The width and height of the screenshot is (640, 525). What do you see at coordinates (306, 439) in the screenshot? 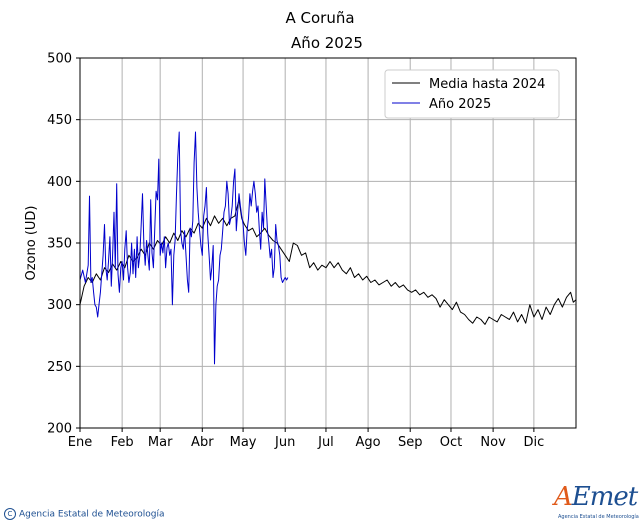
I see `x-axis: Ene Feb Mar Abr May Jun Jul Ago Sep Oct Nov Dic` at bounding box center [306, 439].